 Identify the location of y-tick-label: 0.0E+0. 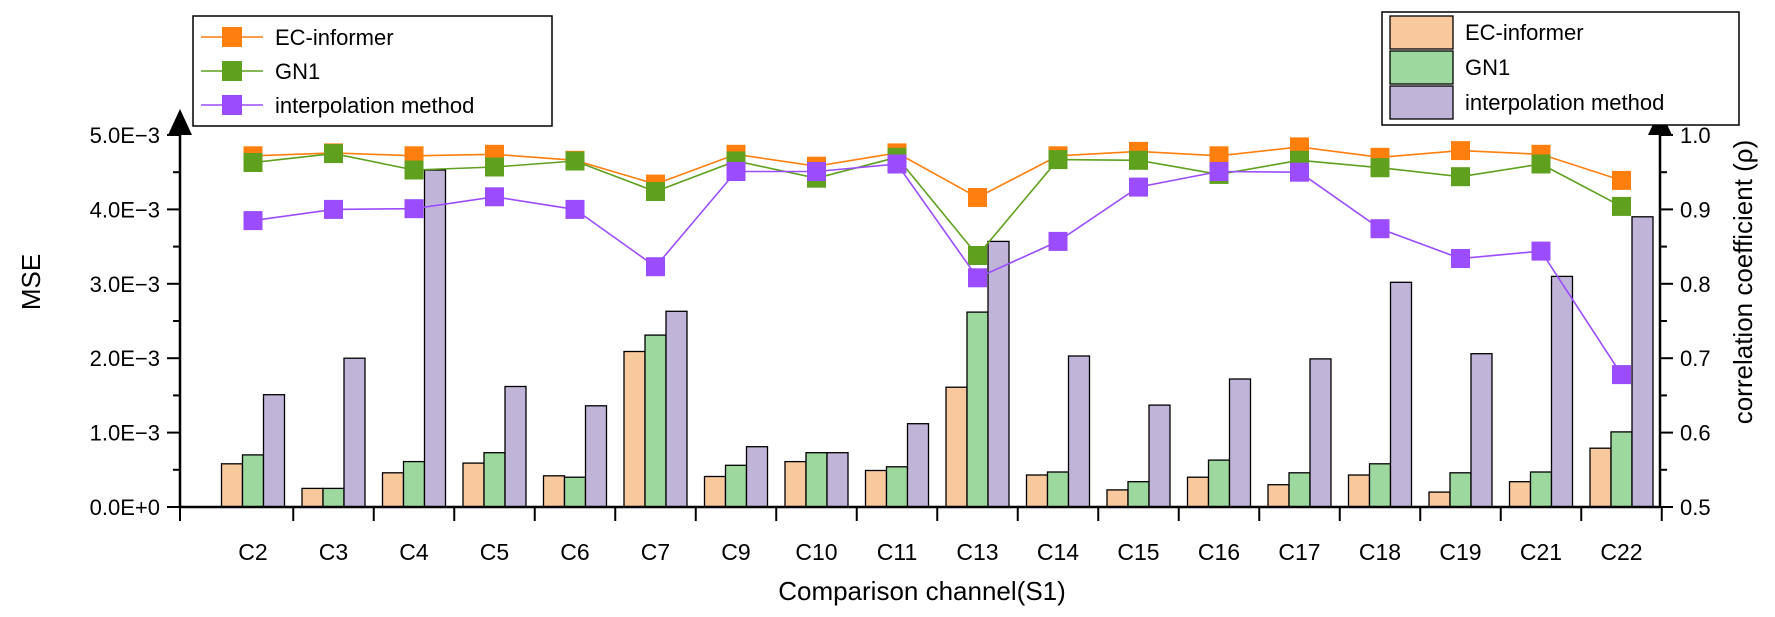
(125, 507).